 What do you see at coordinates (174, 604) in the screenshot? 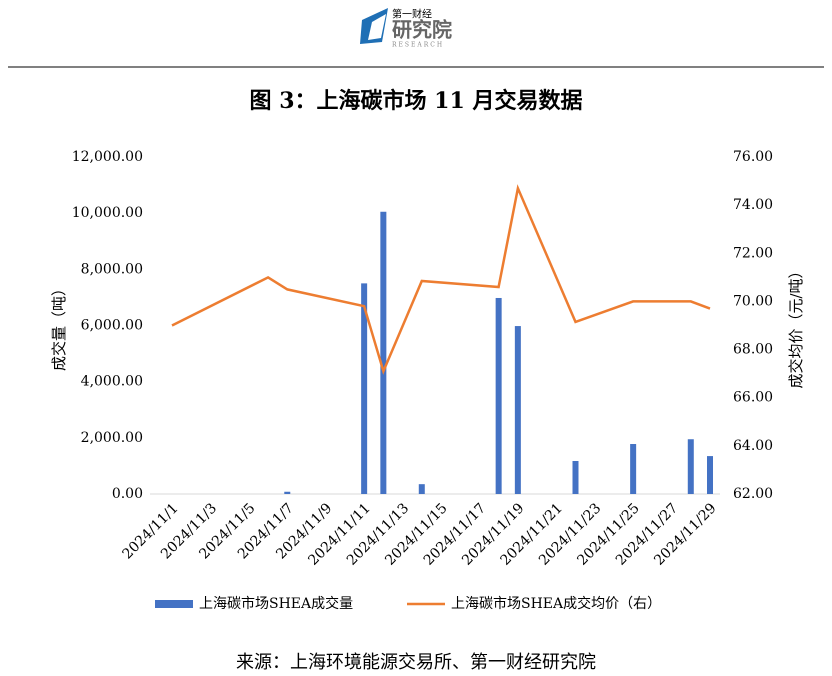
I see `legend-swatch` at bounding box center [174, 604].